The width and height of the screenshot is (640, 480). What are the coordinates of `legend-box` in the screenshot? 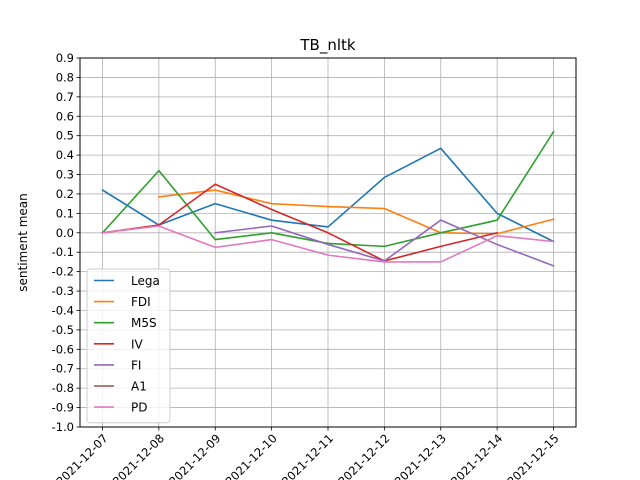 It's located at (128, 346).